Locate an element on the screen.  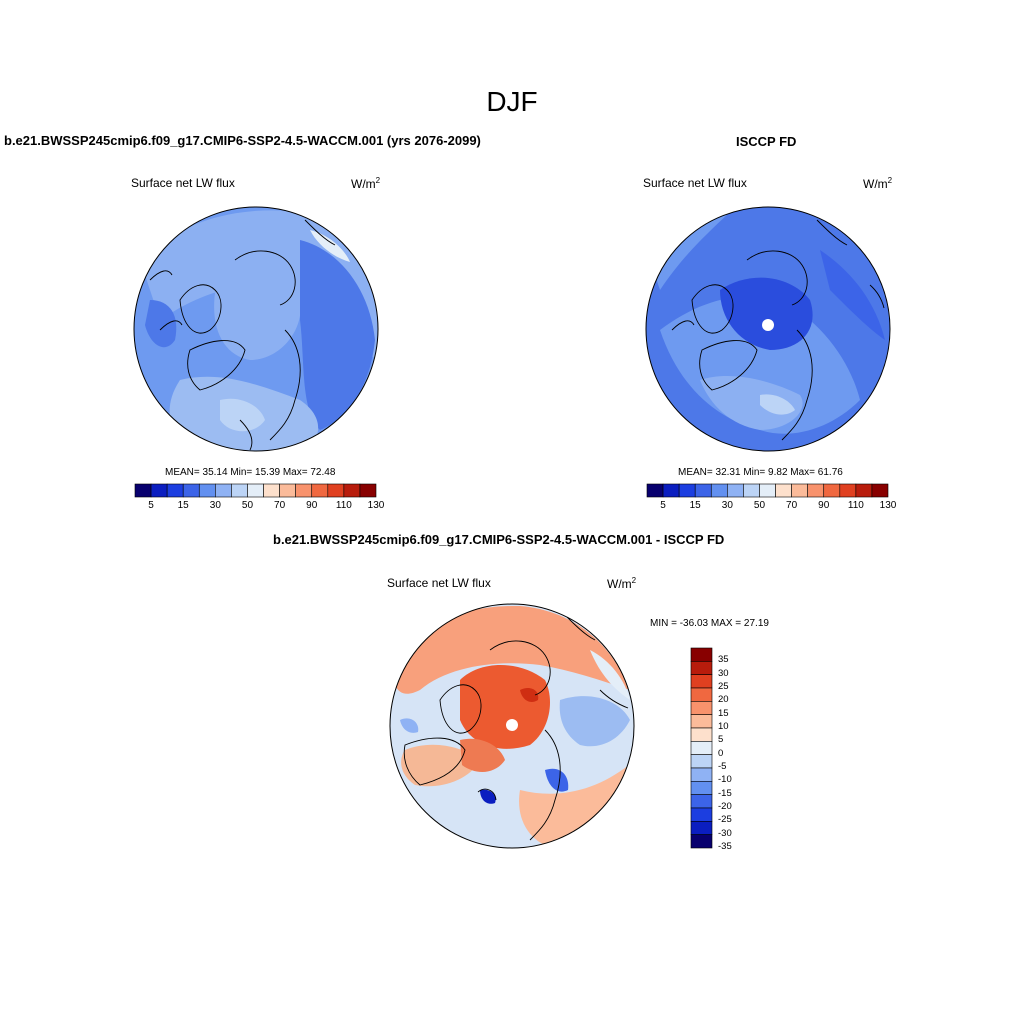
diff-colorbar-tick-label: 10 is located at coordinates (723, 726).